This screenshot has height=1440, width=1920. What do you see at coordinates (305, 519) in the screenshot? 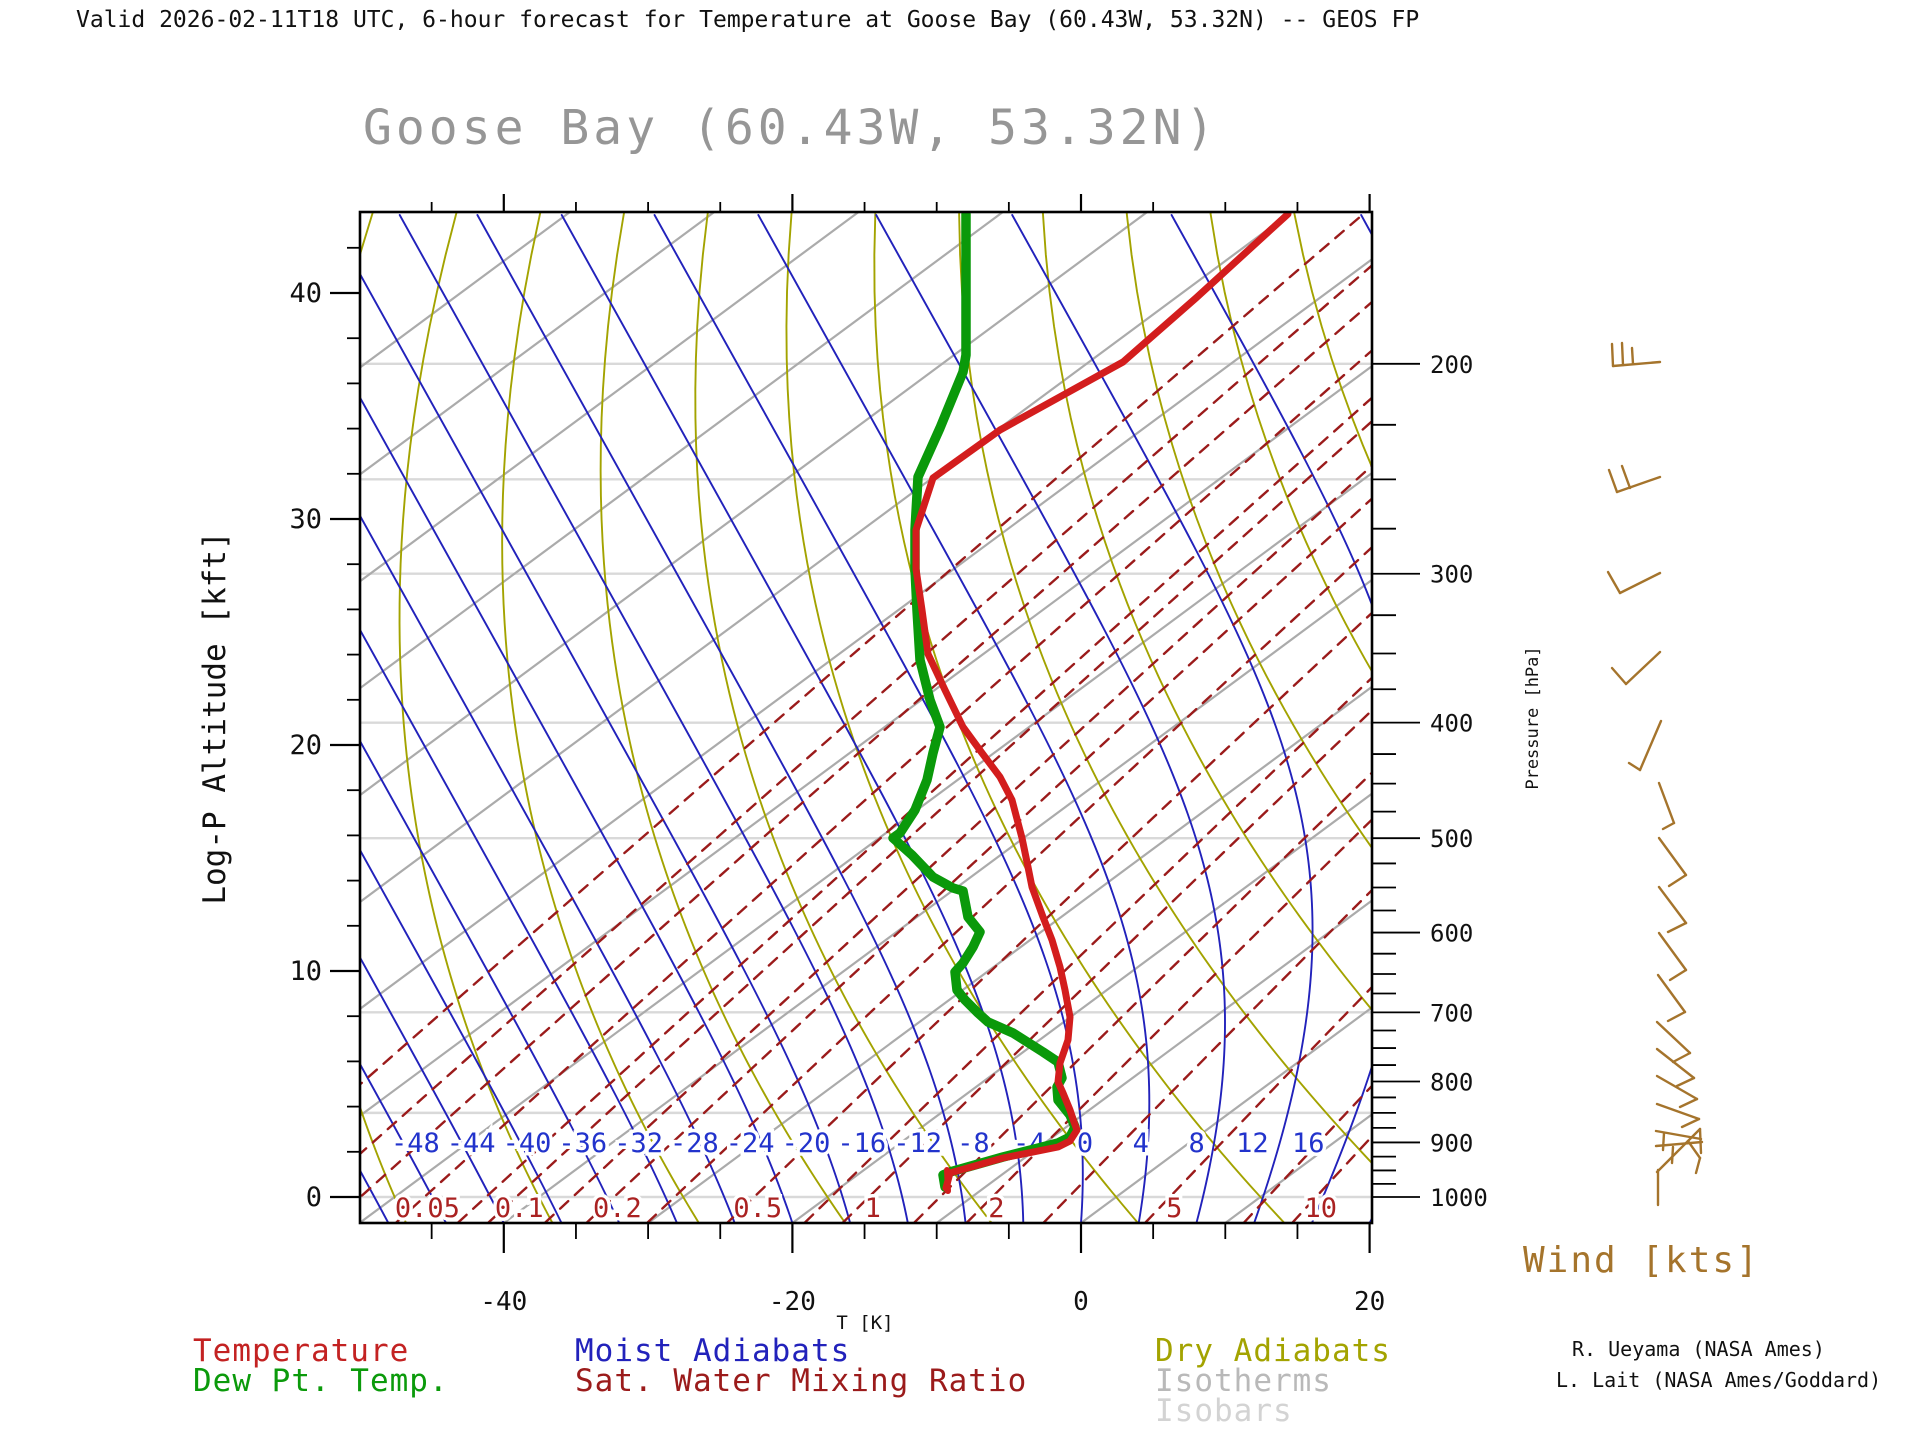
I see `altitude-tick-label: 30` at bounding box center [305, 519].